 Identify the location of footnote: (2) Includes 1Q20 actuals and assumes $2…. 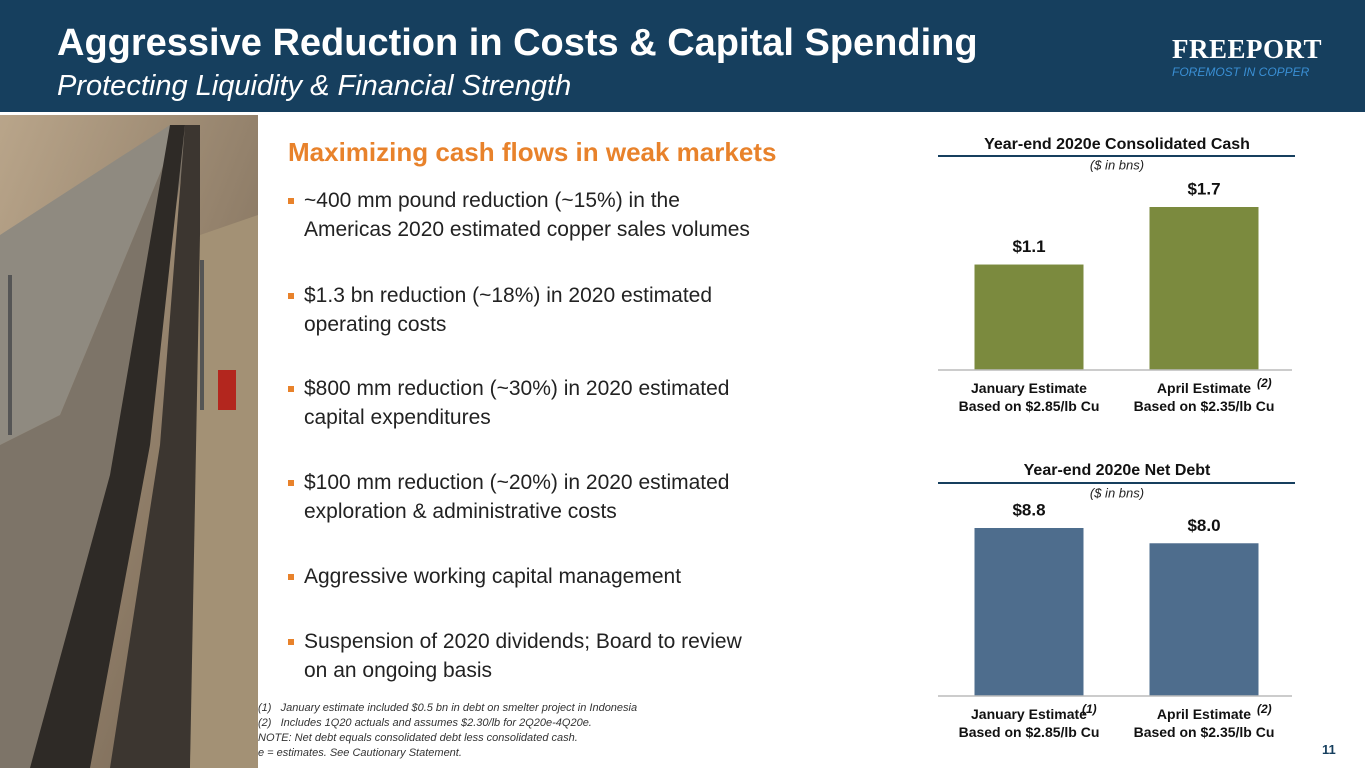
(425, 723).